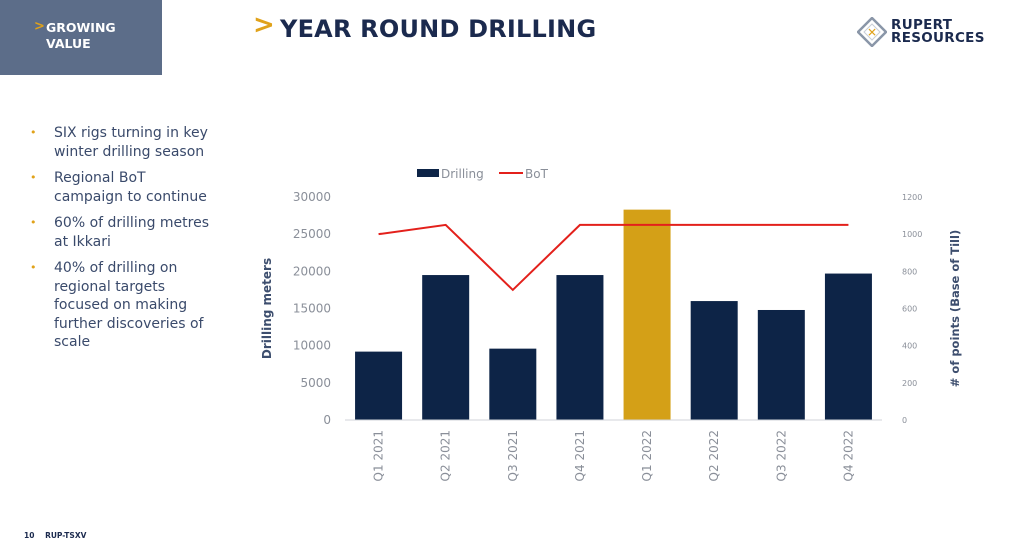  Describe the element at coordinates (312, 309) in the screenshot. I see `y-tick-label: 15000` at that location.